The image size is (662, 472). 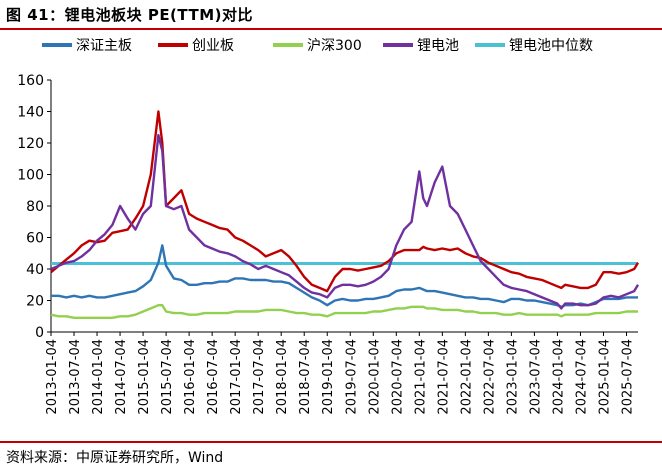 What do you see at coordinates (489, 377) in the screenshot?
I see `x-tick-label: 2022-07-04` at bounding box center [489, 377].